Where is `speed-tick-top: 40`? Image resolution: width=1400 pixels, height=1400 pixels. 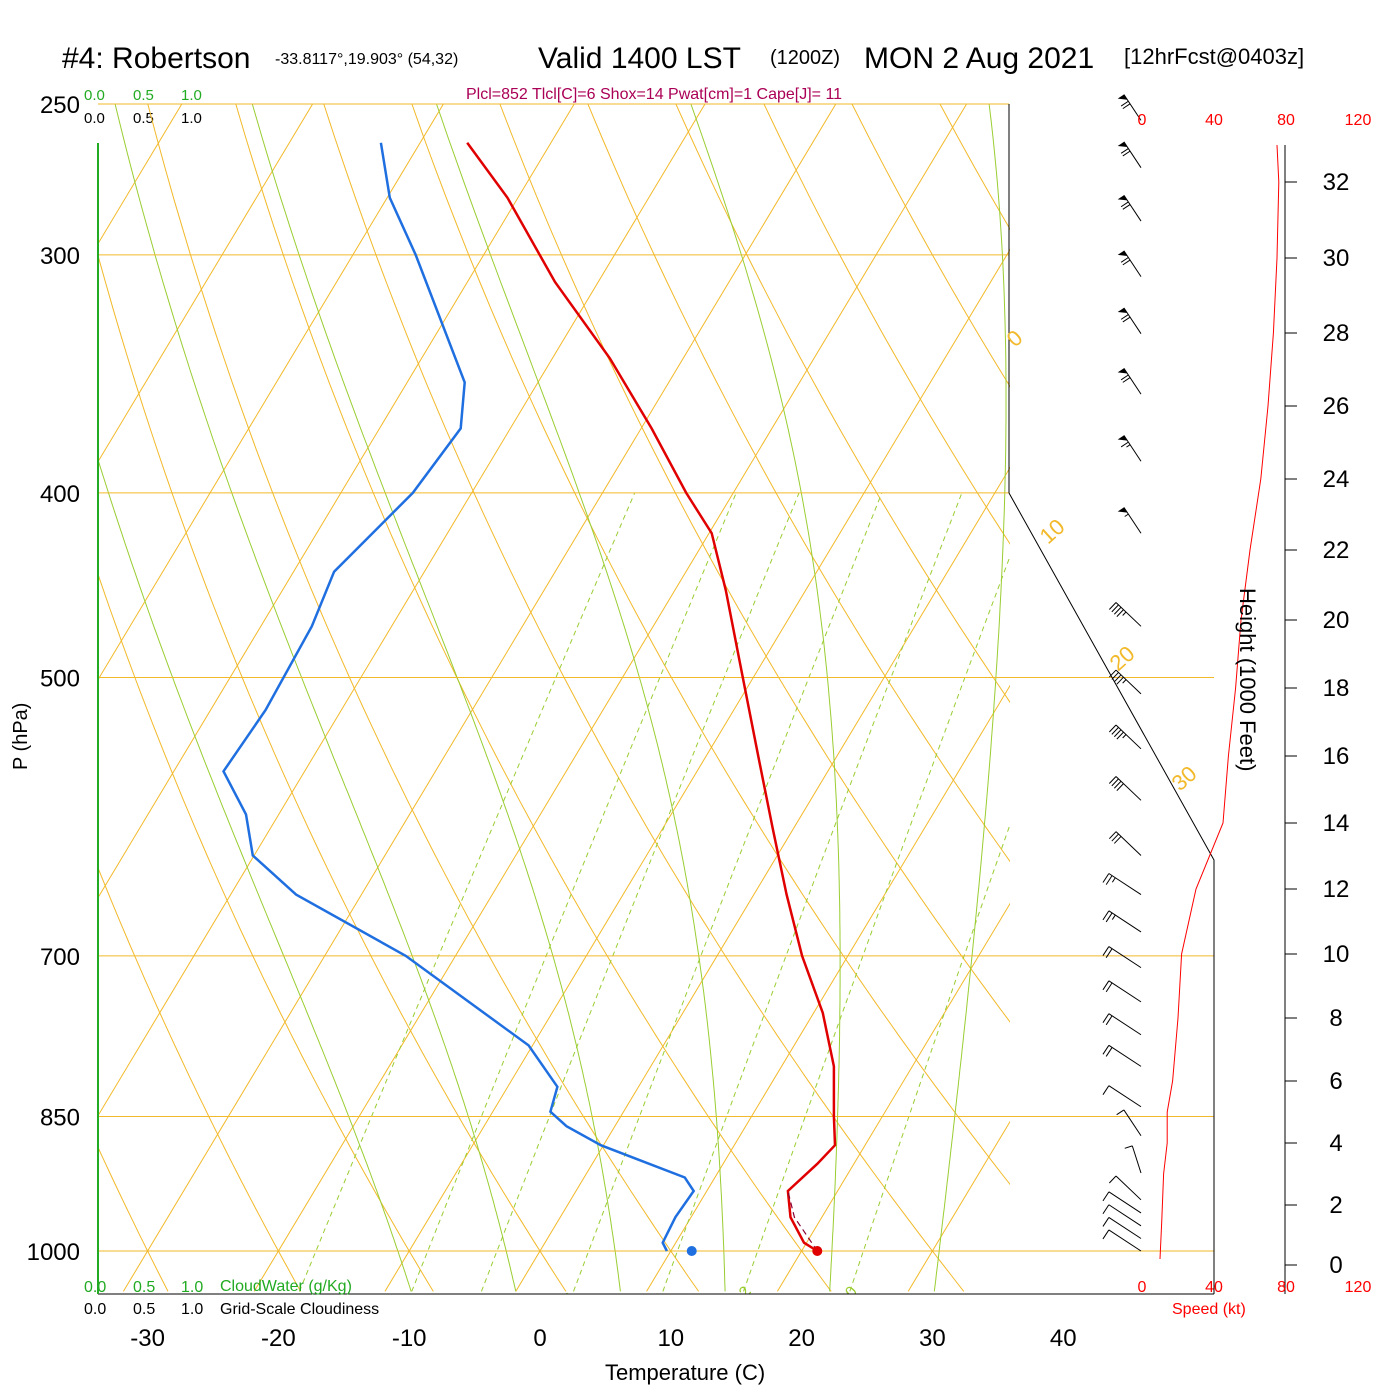
speed-tick-top: 40 is located at coordinates (1214, 120).